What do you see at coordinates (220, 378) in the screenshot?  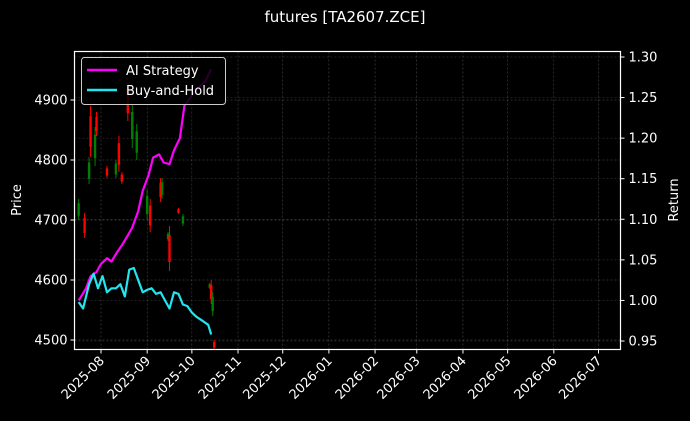 I see `x-tick-label: 2025-11` at bounding box center [220, 378].